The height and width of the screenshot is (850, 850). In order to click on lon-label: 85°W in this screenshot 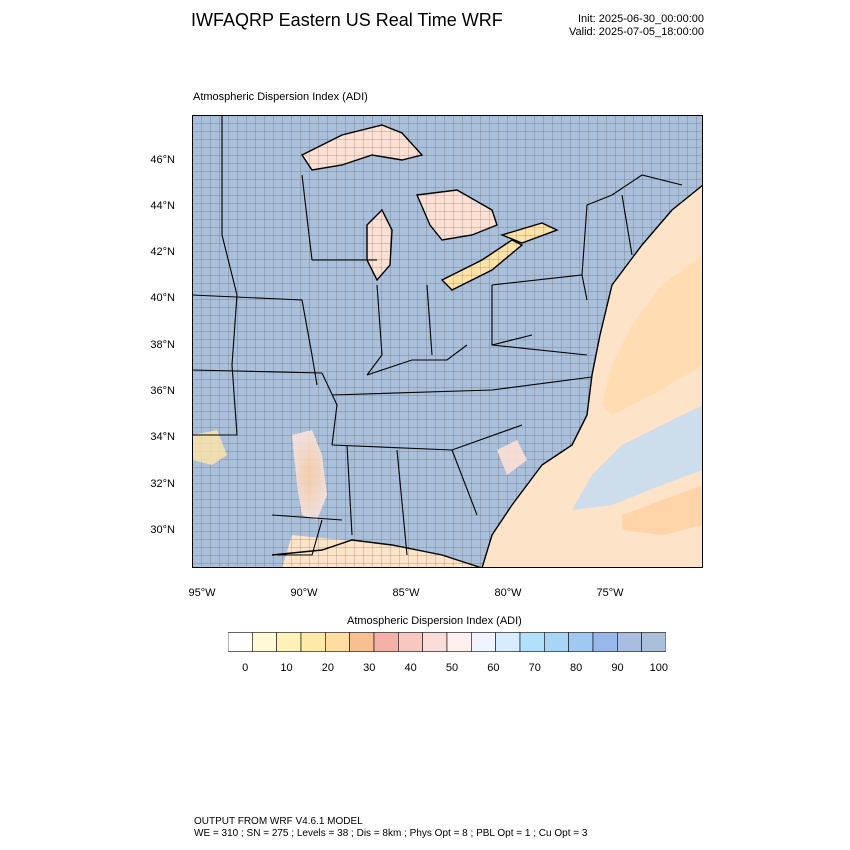, I will do `click(406, 593)`.